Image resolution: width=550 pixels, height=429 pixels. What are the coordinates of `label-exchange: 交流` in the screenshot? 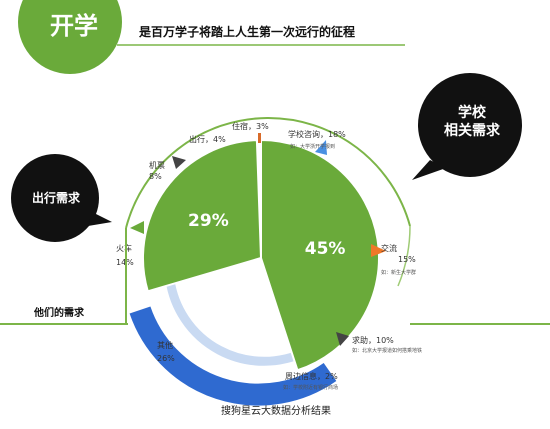 It's located at (389, 248).